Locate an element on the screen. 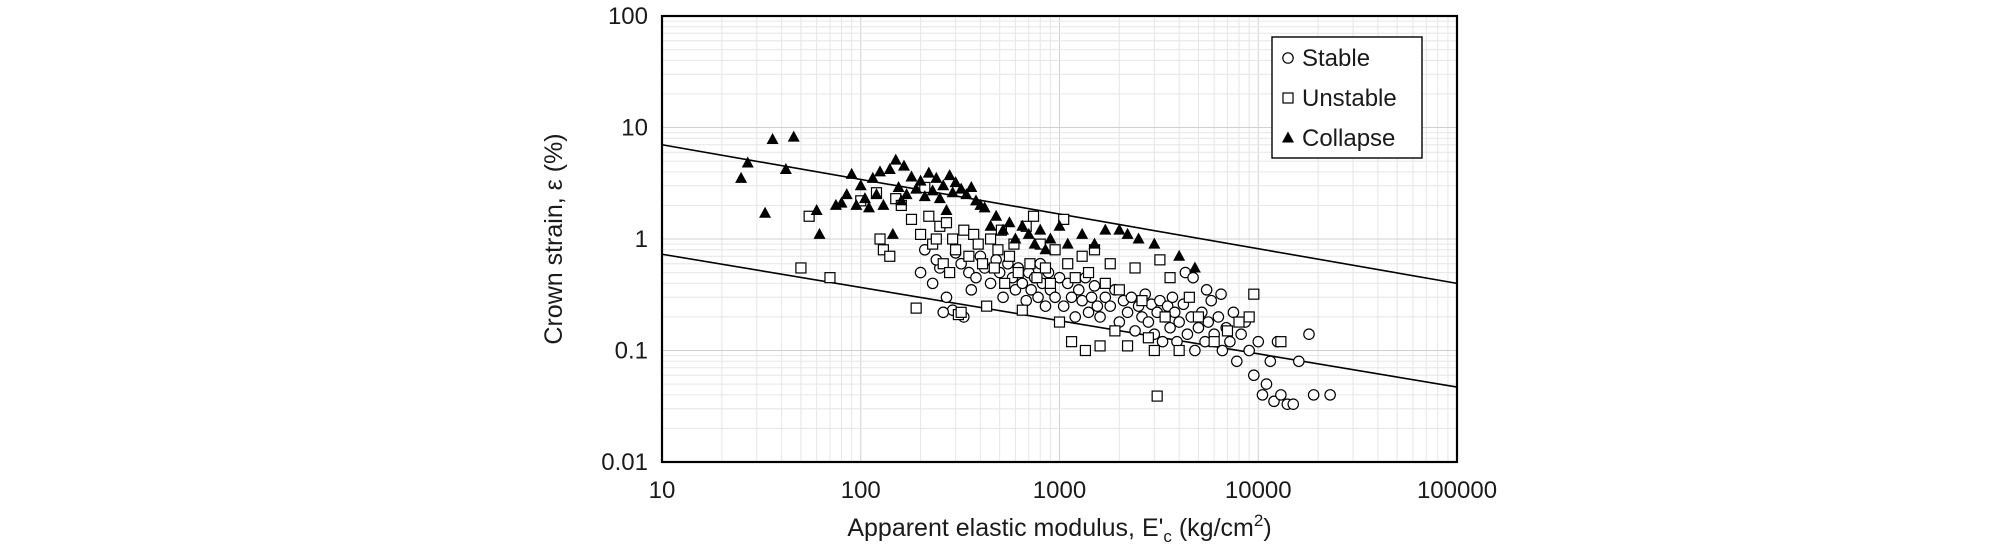 This screenshot has width=2008, height=546. legend-marker-stable is located at coordinates (1288, 58).